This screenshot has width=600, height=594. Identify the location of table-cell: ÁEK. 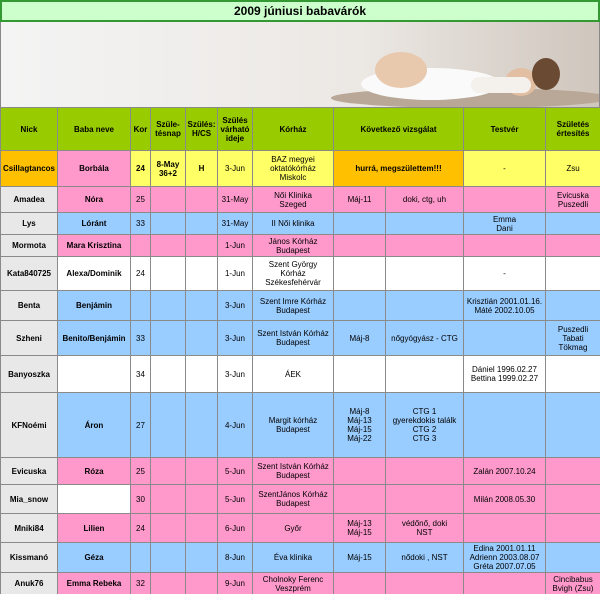
(293, 374).